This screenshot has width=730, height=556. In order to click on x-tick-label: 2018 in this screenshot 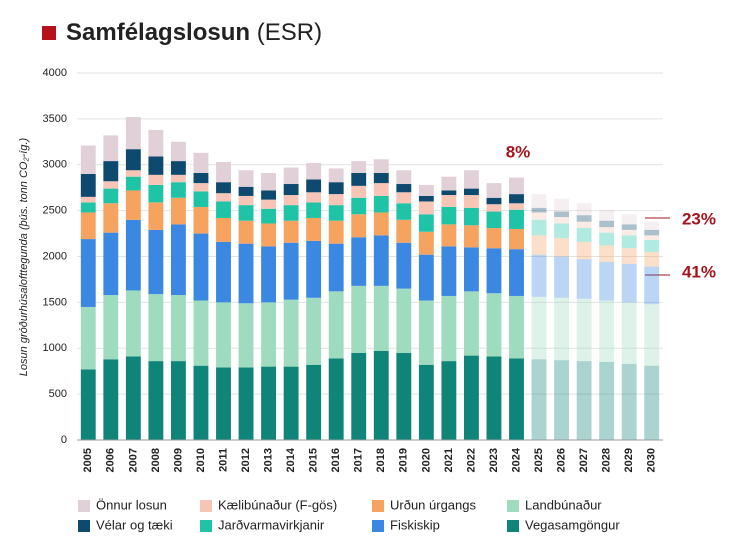, I will do `click(381, 460)`.